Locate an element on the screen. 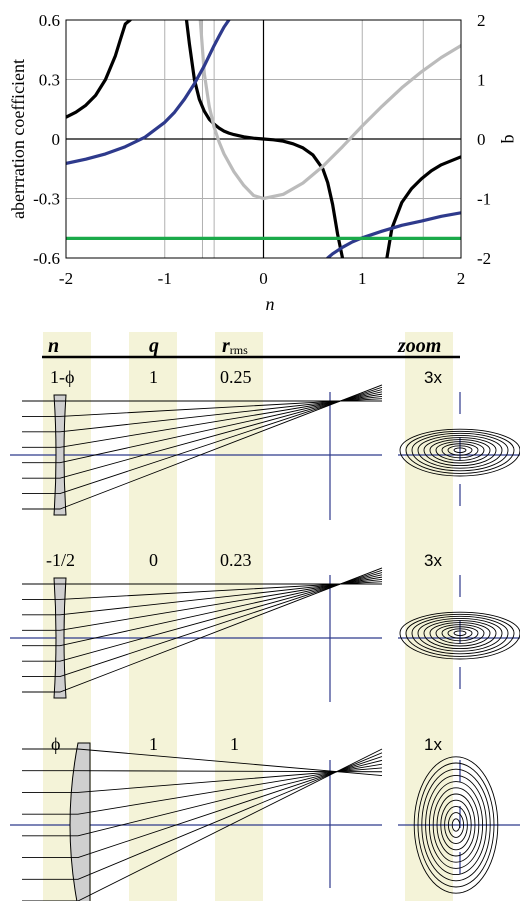 The image size is (520, 901). header-n: n is located at coordinates (53, 346).